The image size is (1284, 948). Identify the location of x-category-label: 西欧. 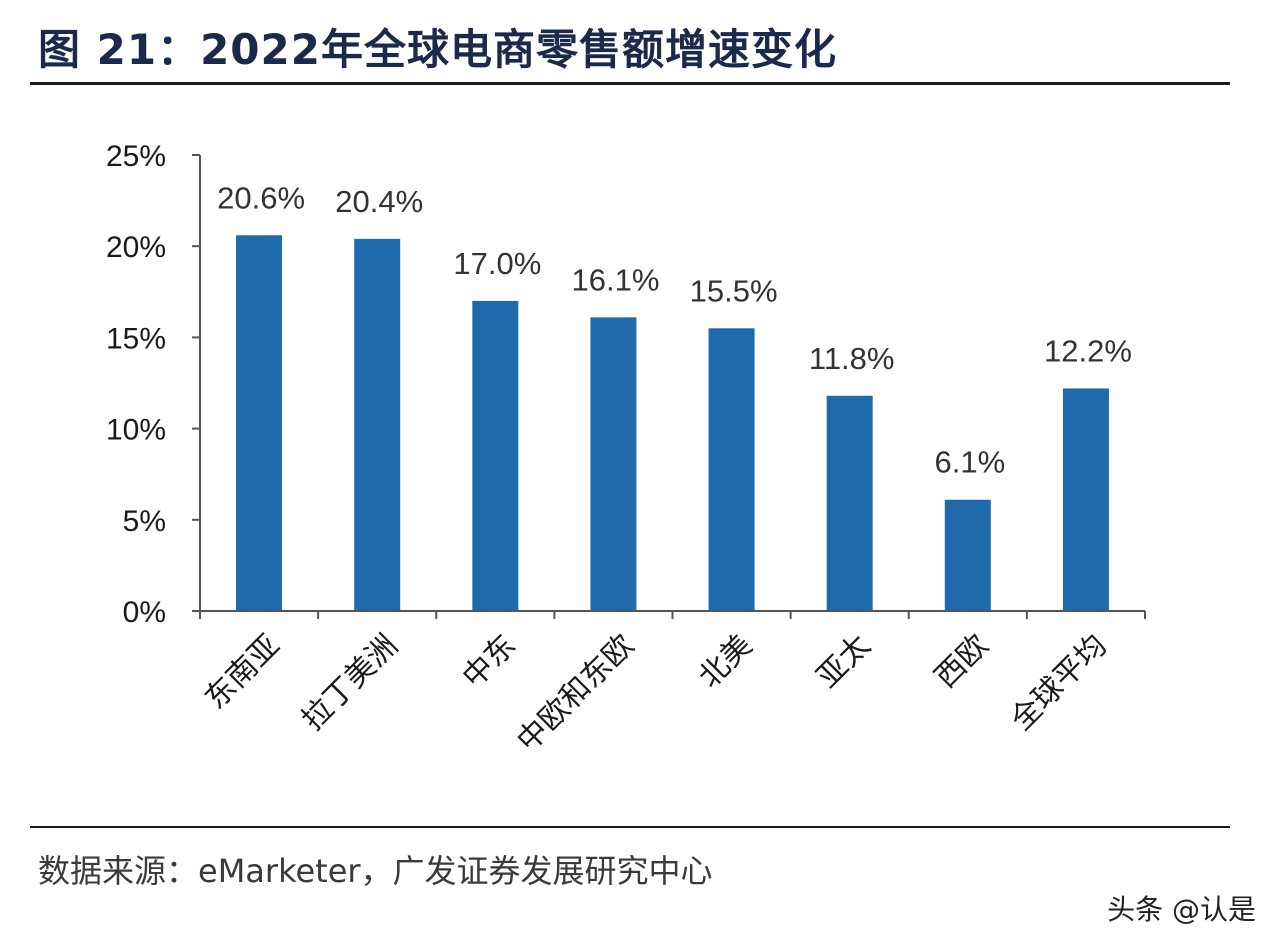
(961, 661).